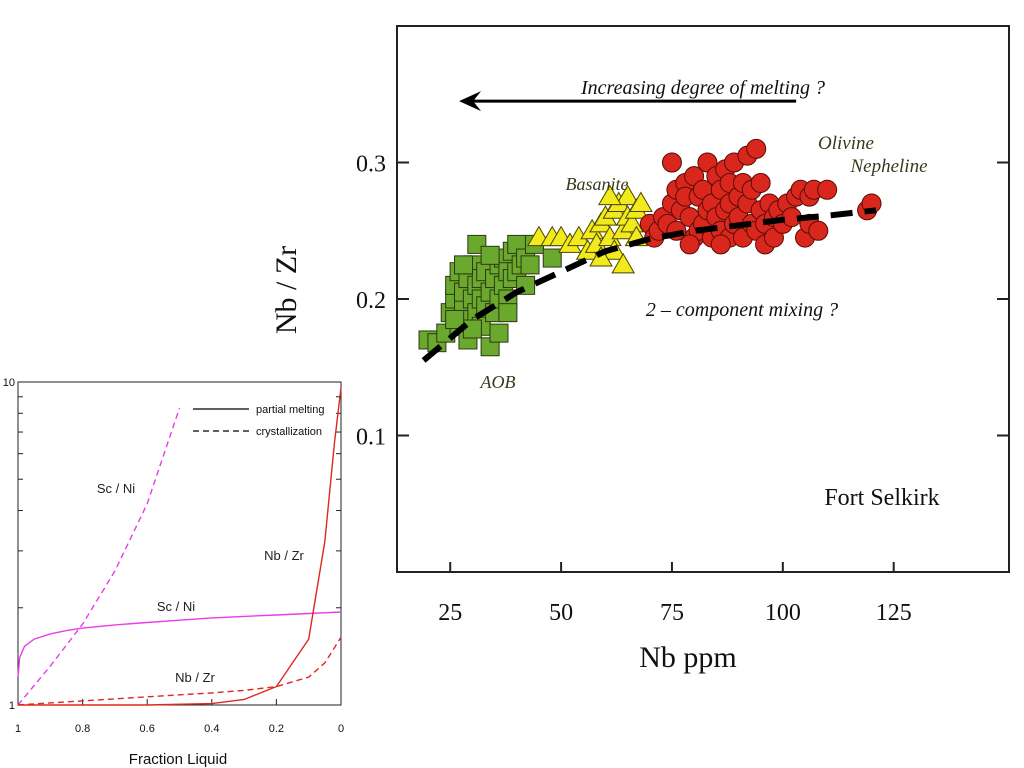 The width and height of the screenshot is (1024, 768). I want to click on main-x-tick-label: 25, so click(450, 613).